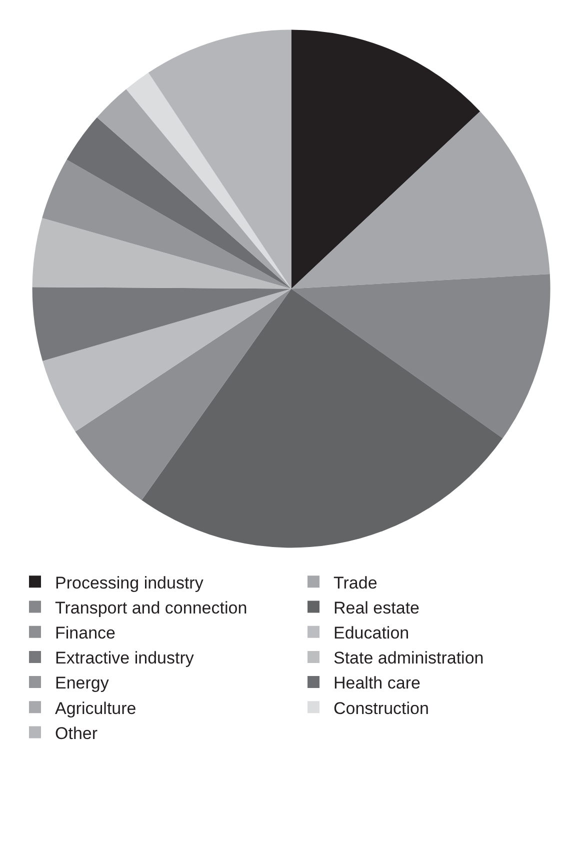 The width and height of the screenshot is (577, 847). Describe the element at coordinates (377, 683) in the screenshot. I see `legend-label: Health care` at that location.